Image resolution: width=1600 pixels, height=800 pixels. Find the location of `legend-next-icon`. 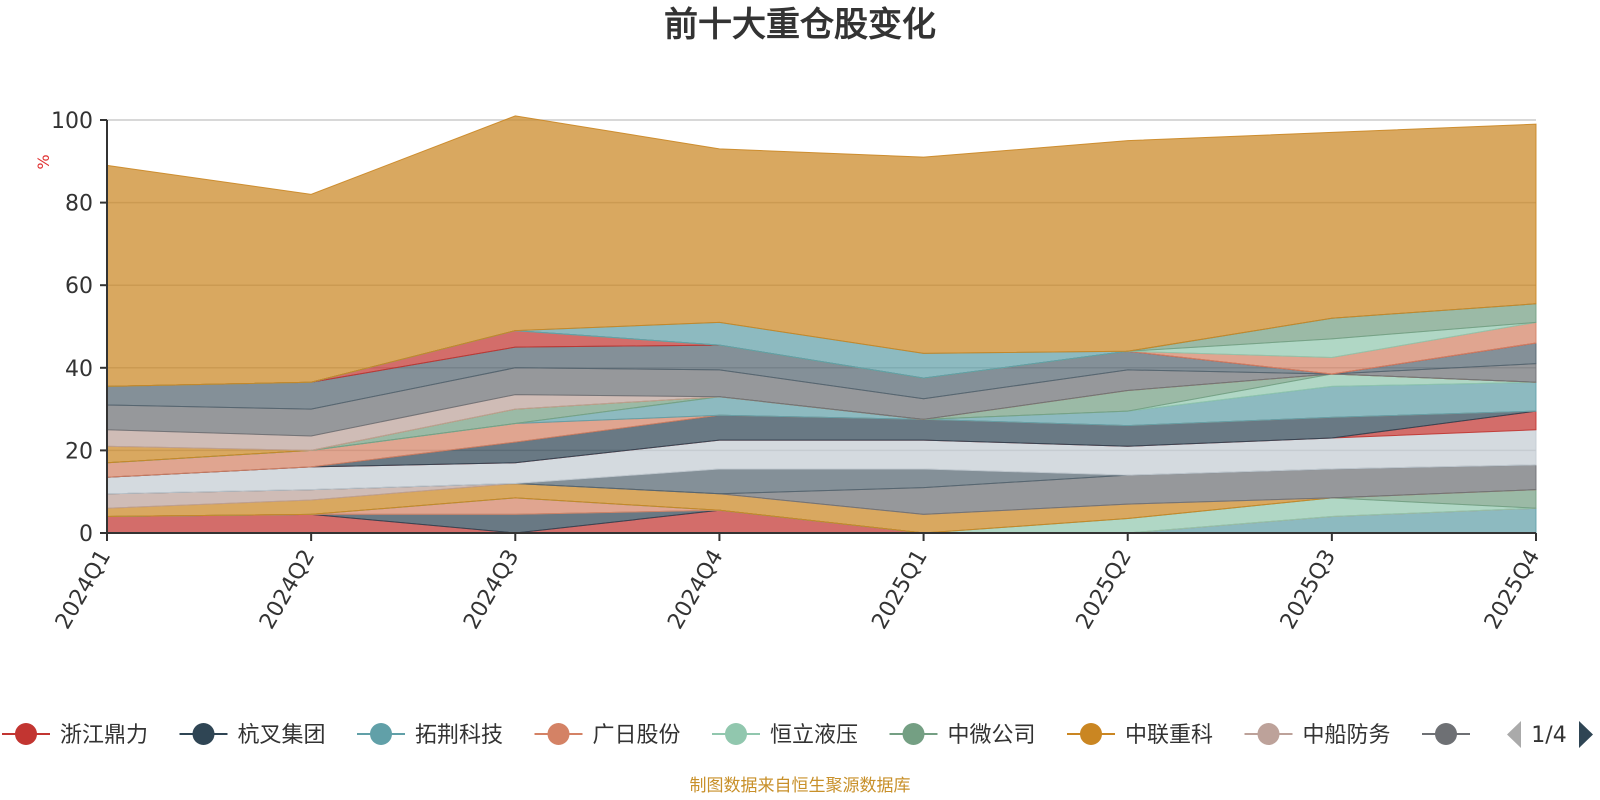

legend-next-icon is located at coordinates (1586, 734).